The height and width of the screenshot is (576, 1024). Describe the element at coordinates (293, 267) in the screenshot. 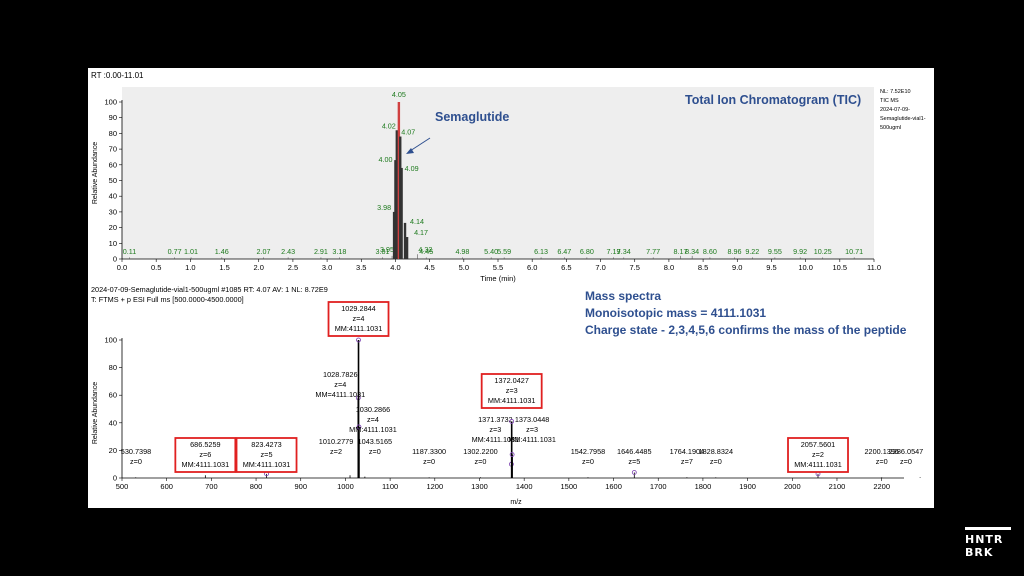

I see `tic-x-tick-label: 2.5` at that location.